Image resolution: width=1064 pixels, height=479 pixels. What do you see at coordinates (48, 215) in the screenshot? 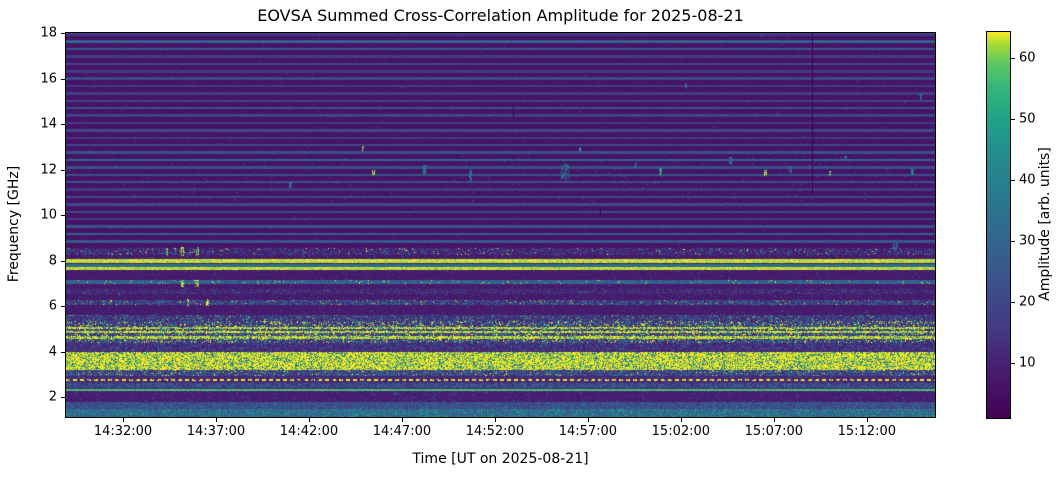
I see `y-tick-label: 10` at bounding box center [48, 215].